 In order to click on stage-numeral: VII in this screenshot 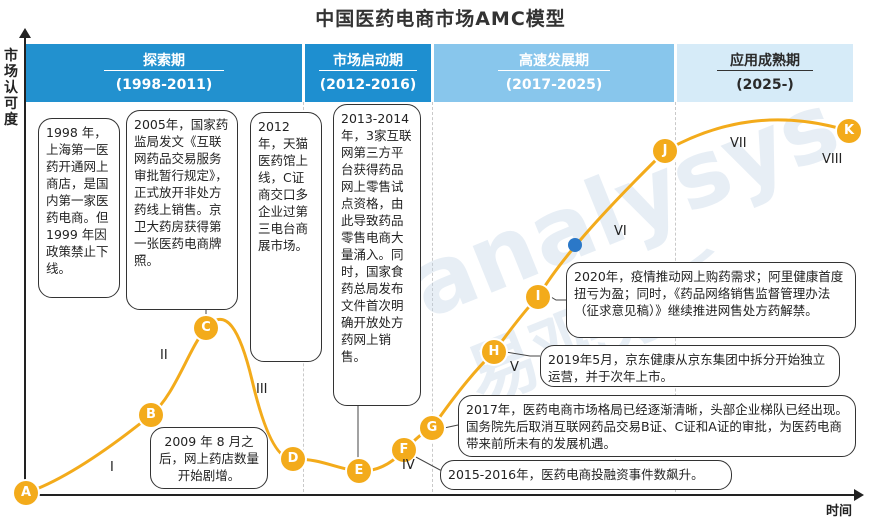, I will do `click(738, 143)`.